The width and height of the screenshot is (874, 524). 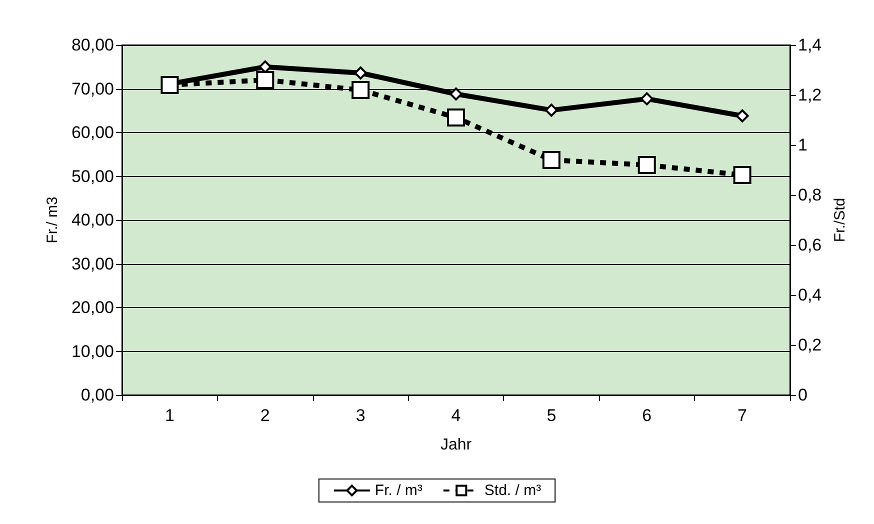 What do you see at coordinates (169, 415) in the screenshot?
I see `x-tick-label: 1` at bounding box center [169, 415].